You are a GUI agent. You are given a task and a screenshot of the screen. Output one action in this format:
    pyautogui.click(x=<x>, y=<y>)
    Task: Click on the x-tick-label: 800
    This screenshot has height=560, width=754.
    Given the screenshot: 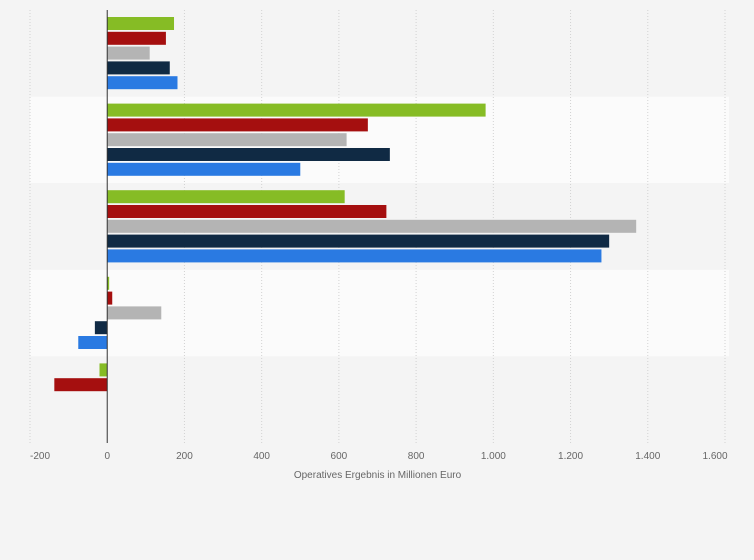 What is the action you would take?
    pyautogui.click(x=416, y=456)
    